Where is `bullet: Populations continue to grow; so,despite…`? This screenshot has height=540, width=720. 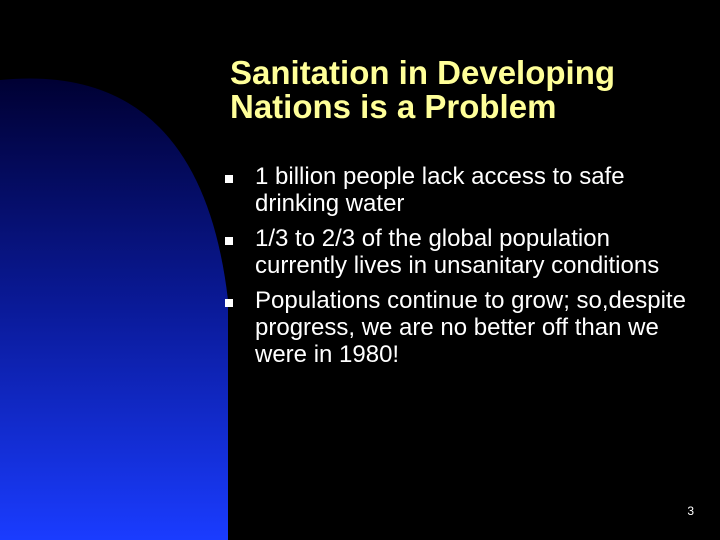
bullet: Populations continue to grow; so,despite… is located at coordinates (465, 327).